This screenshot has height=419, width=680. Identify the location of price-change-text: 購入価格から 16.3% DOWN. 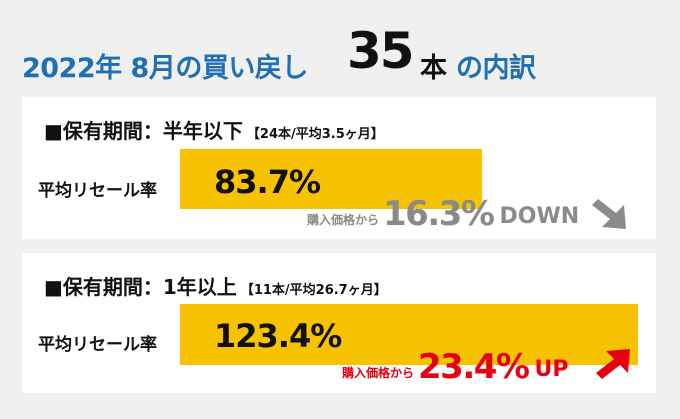
(443, 214).